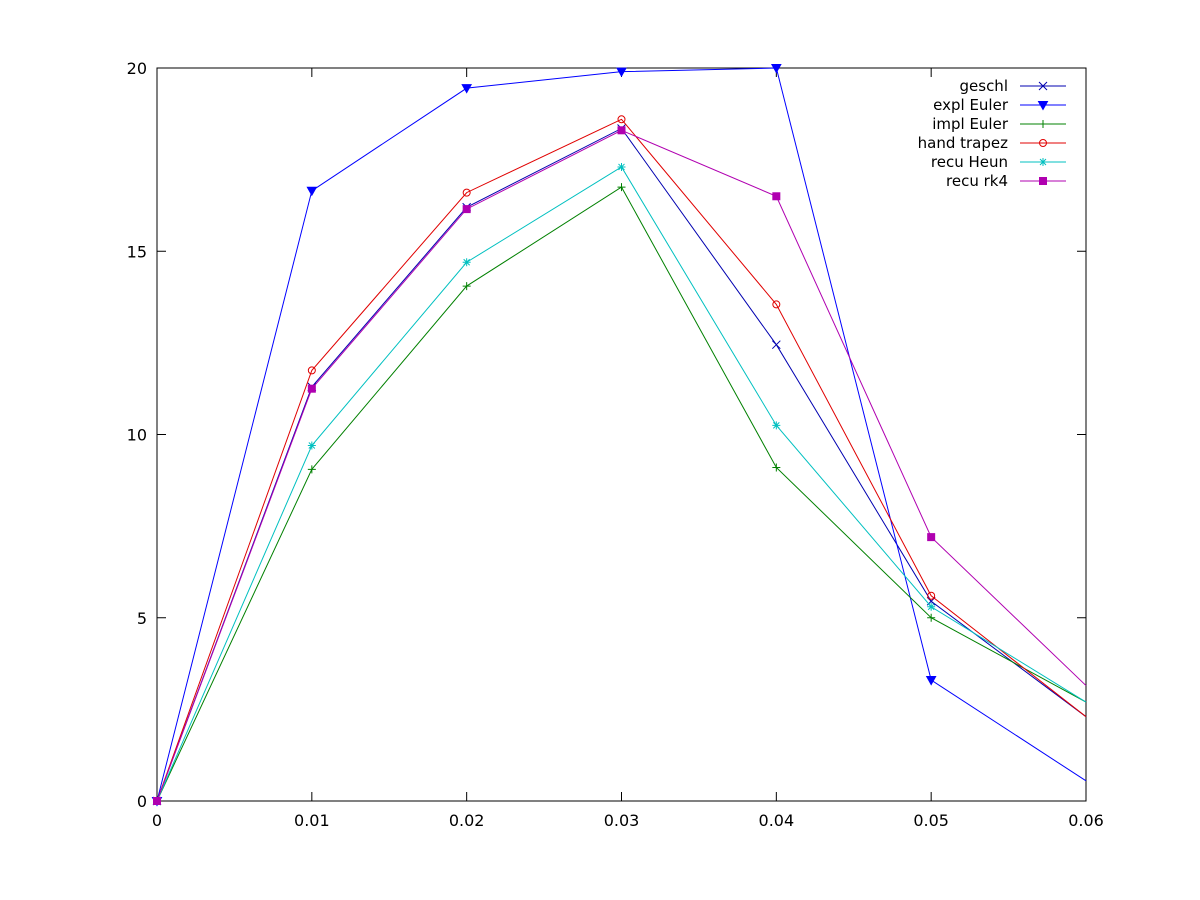  Describe the element at coordinates (977, 181) in the screenshot. I see `legend-label: recu rk4` at that location.